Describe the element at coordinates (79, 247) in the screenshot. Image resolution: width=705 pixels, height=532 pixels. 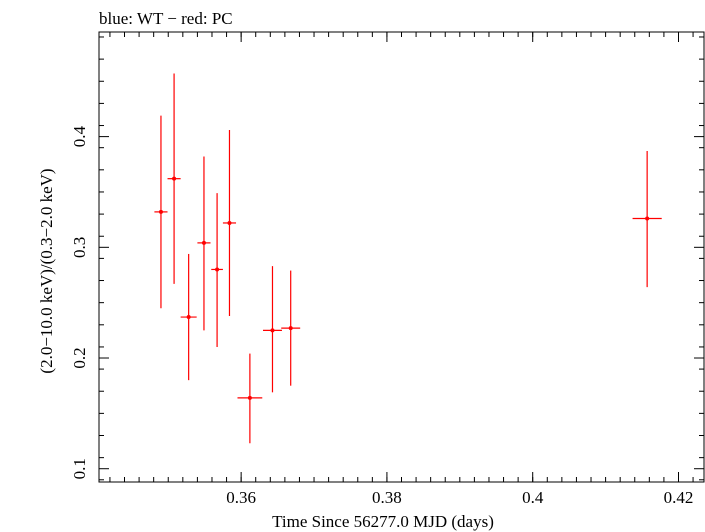
I see `y-tick-label: 0.3` at that location.